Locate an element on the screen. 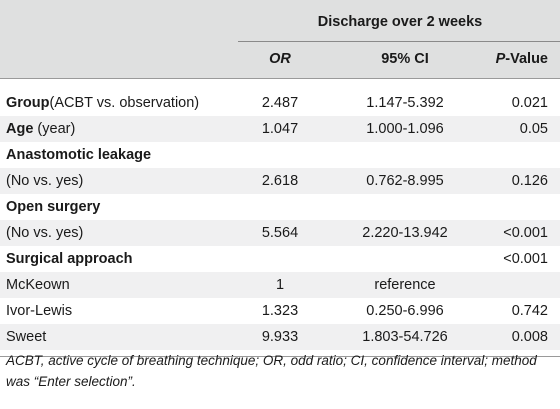 Image resolution: width=560 pixels, height=409 pixels. table-row: Age (year) 1.047 1.000-1.096 0.05 is located at coordinates (280, 129).